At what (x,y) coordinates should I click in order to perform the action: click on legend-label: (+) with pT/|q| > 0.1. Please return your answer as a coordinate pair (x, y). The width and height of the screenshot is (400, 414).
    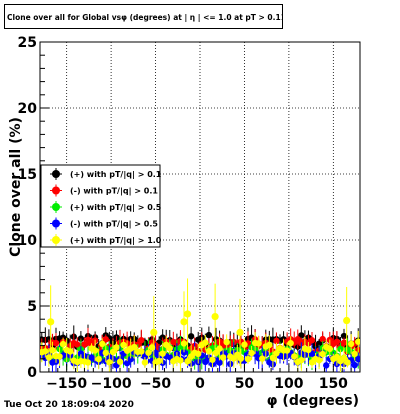
    Looking at the image, I should click on (116, 174).